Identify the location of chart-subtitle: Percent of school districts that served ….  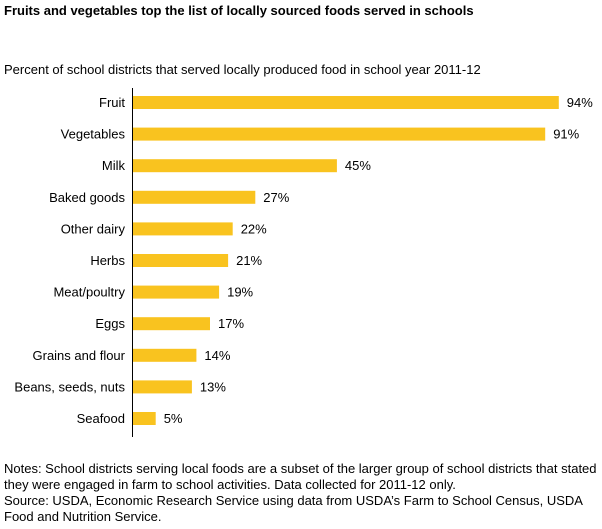
(242, 69).